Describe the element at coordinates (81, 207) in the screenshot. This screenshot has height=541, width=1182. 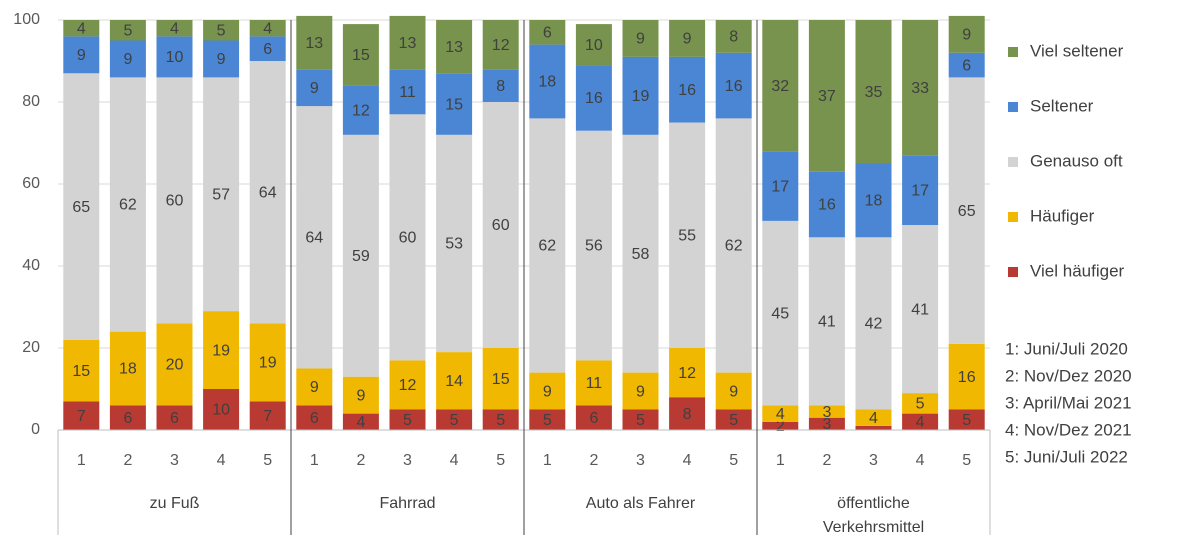
I see `data-label: 65` at that location.